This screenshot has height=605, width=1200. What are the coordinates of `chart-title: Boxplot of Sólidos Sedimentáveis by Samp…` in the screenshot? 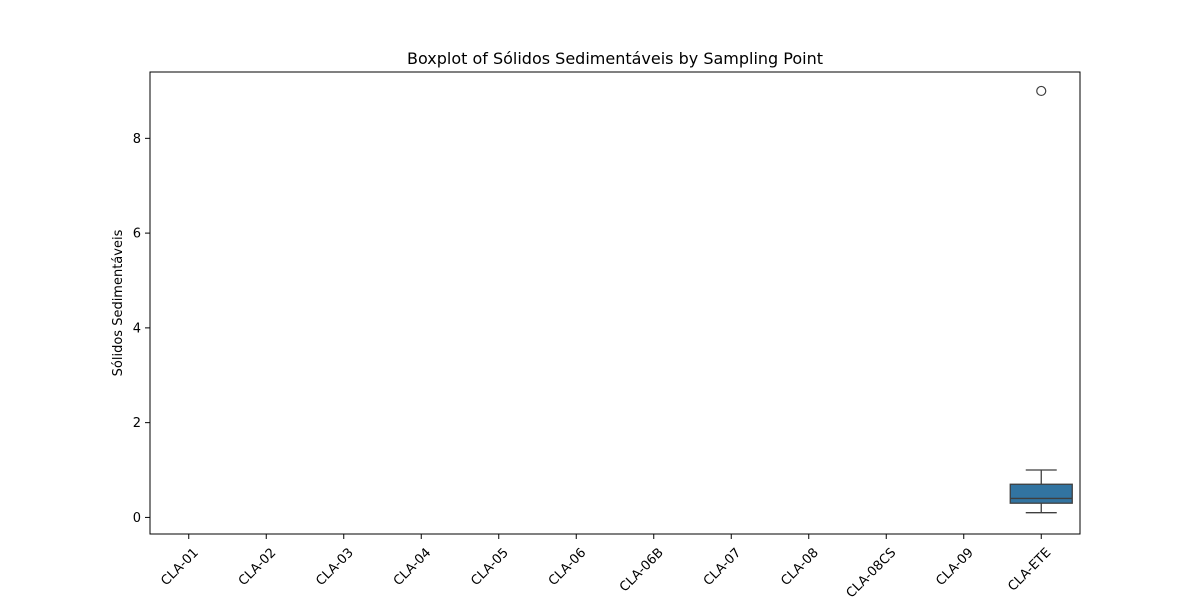 It's located at (615, 58).